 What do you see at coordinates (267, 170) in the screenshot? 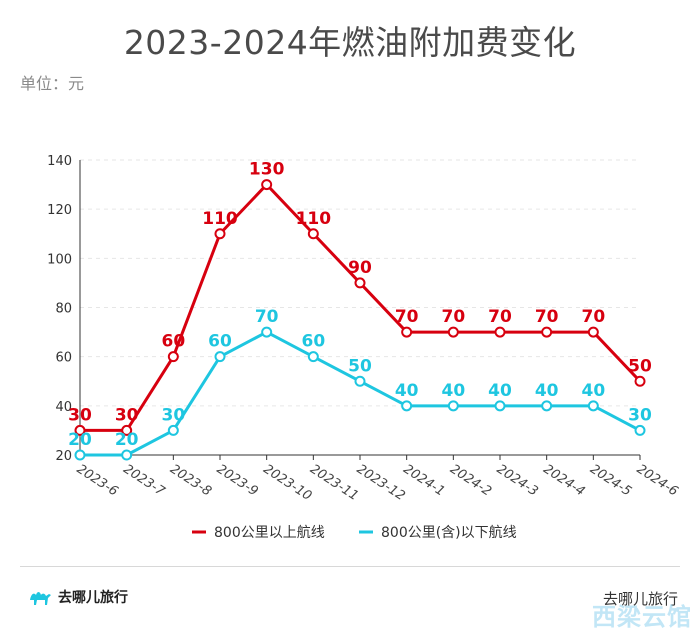
I see `data-label: 130` at bounding box center [267, 170].